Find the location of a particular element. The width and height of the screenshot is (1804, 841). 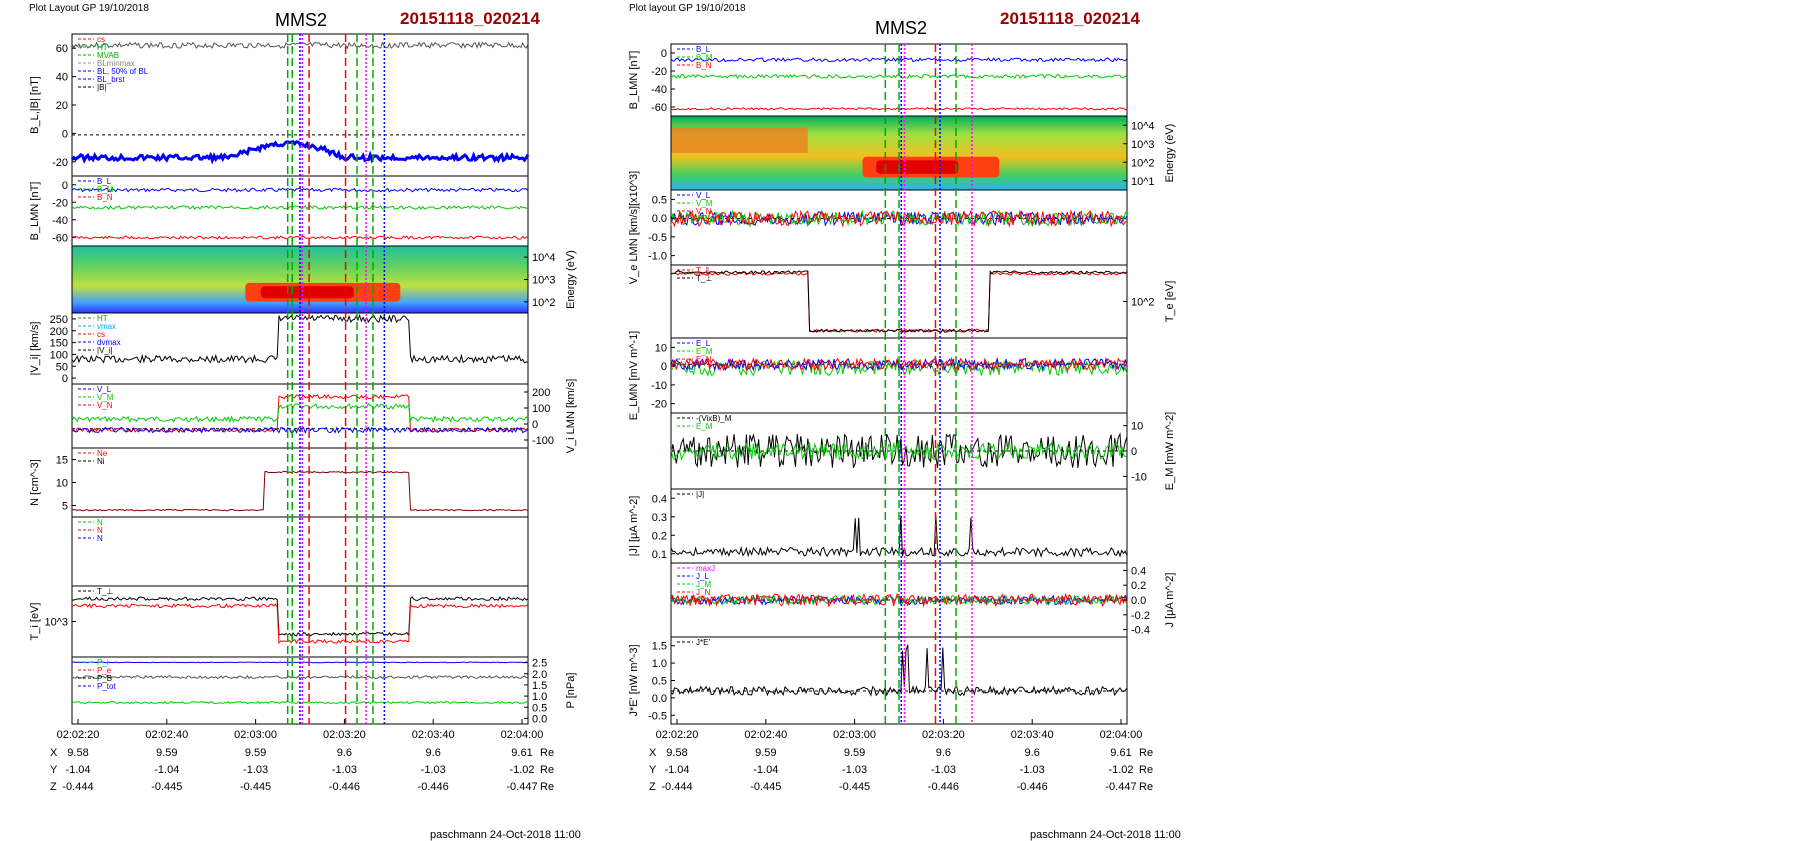

left-ytick-4-1: 100 is located at coordinates (541, 409).